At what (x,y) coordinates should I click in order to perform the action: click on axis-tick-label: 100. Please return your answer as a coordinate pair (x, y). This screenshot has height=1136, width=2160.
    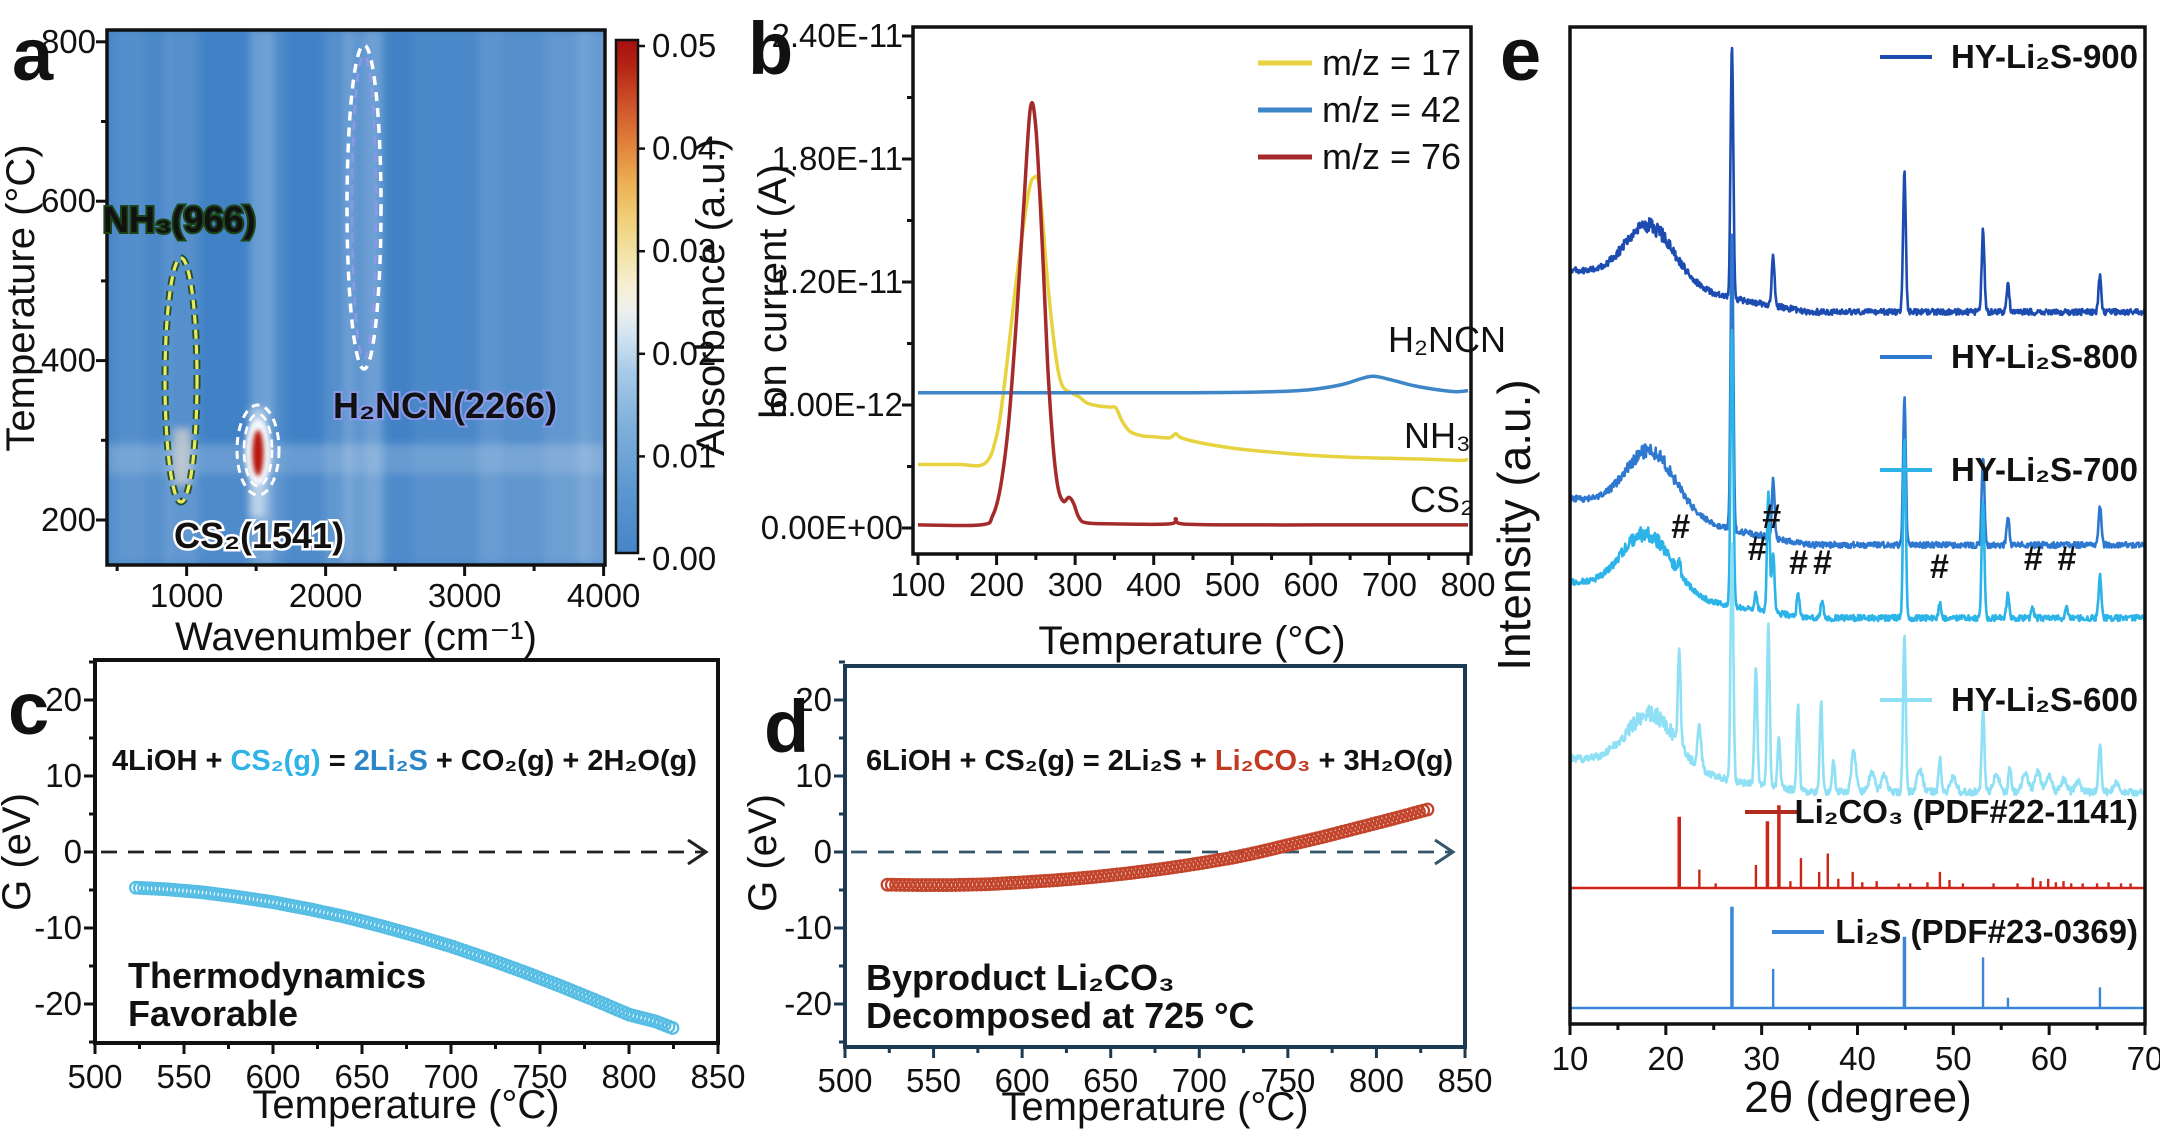
    Looking at the image, I should click on (917, 584).